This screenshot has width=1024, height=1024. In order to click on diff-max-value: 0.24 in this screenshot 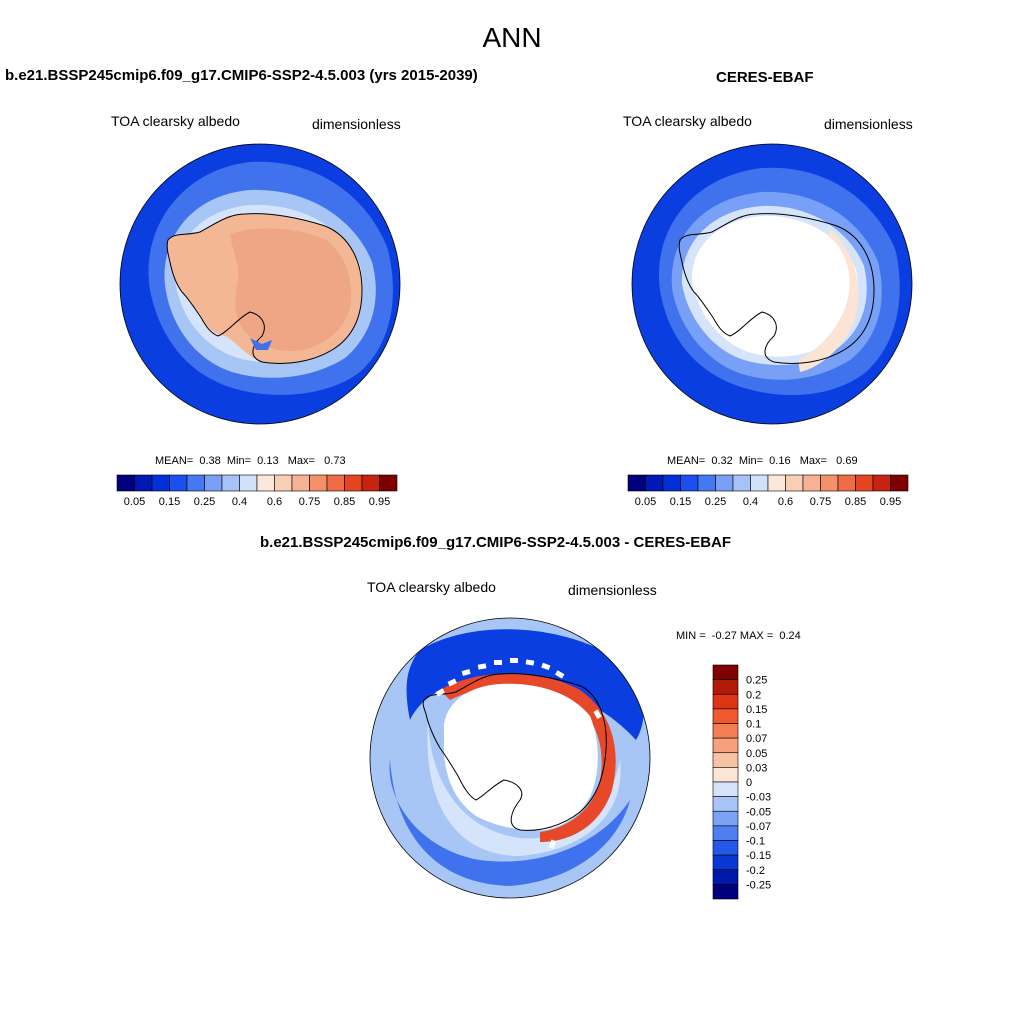, I will do `click(790, 636)`.